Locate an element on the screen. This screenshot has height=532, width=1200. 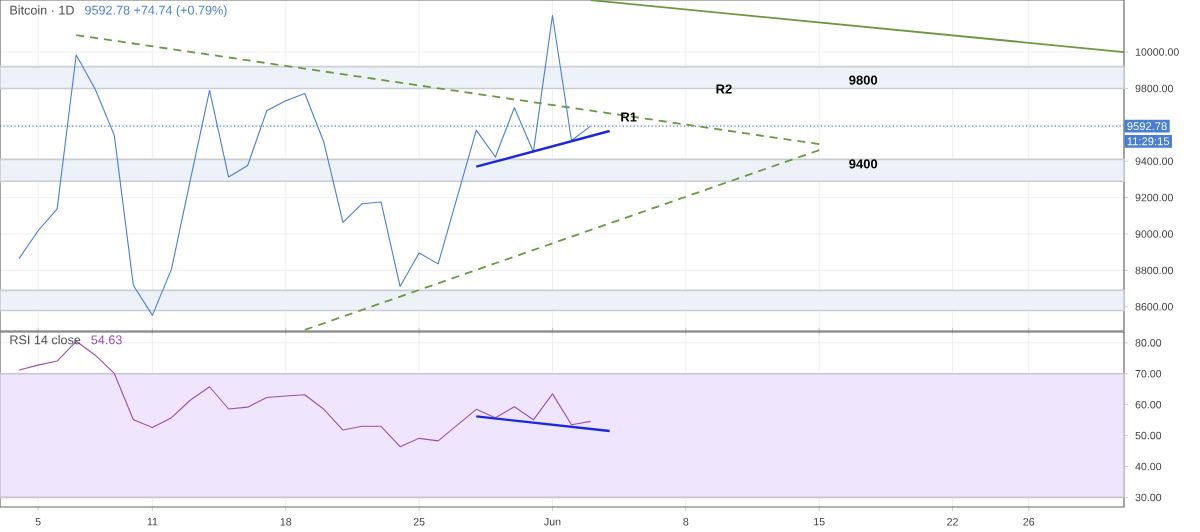
y-tick-label: 60.00 is located at coordinates (1148, 404).